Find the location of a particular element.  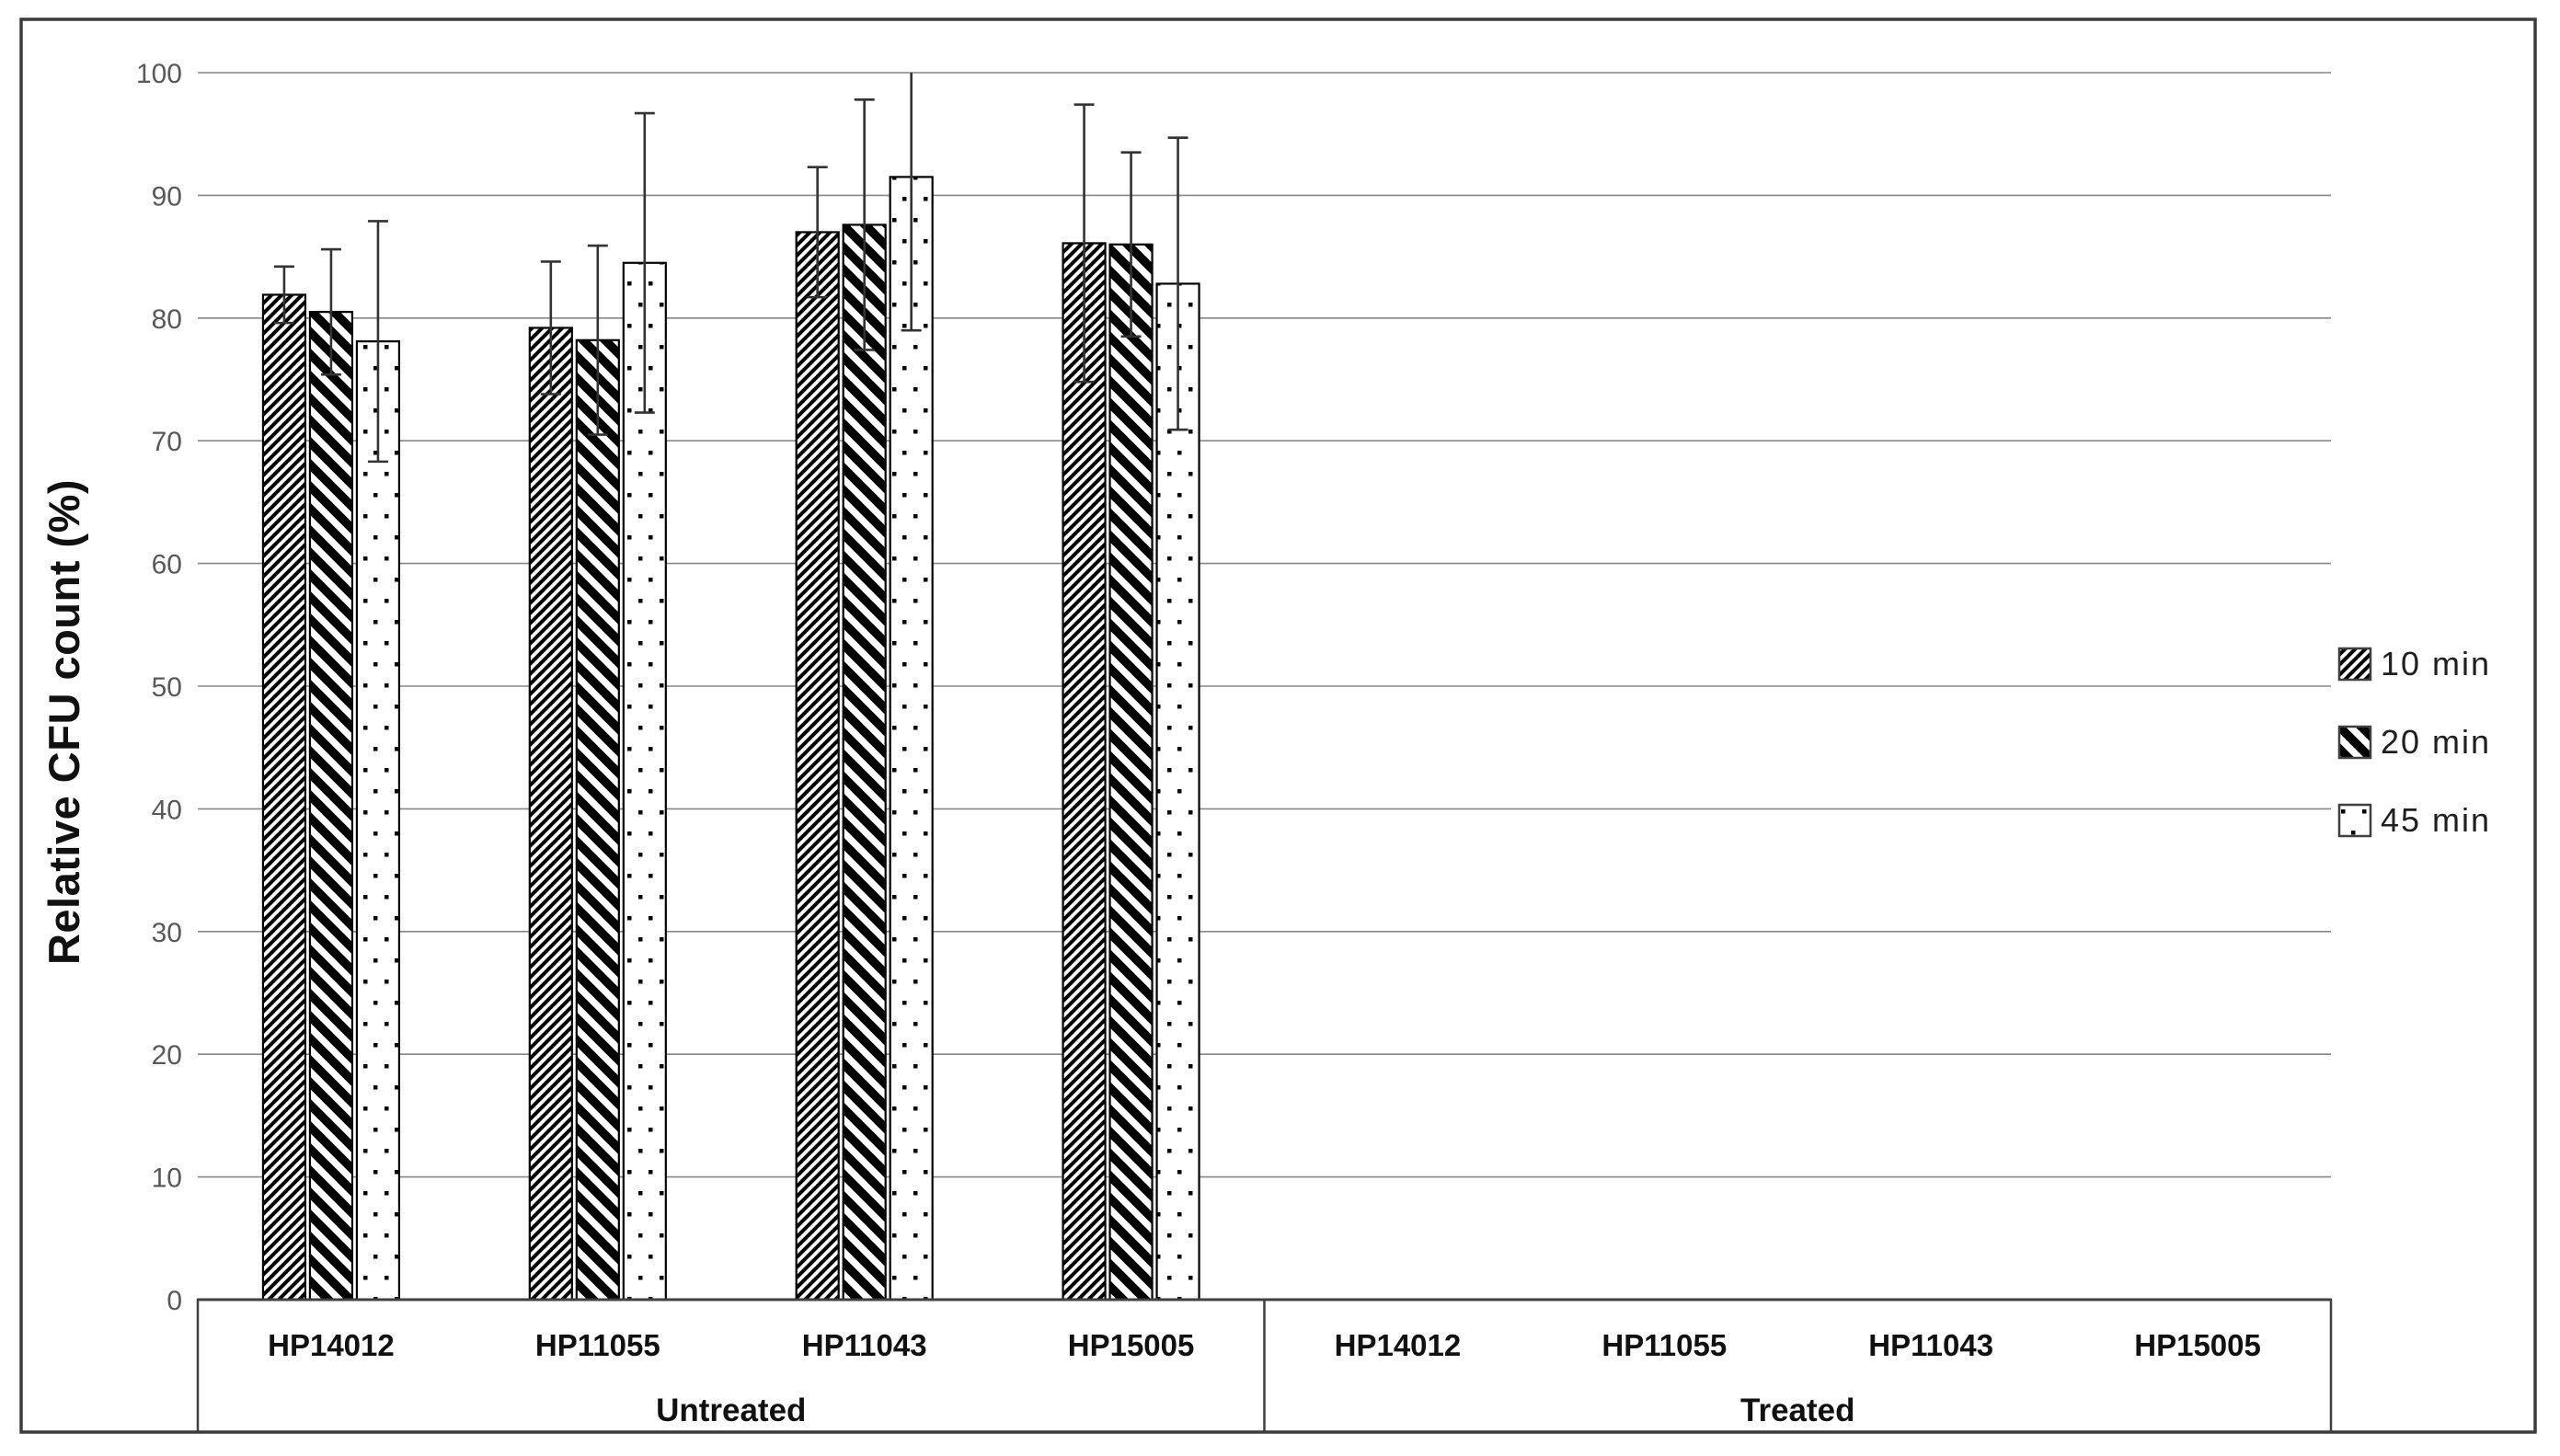

legend-label-20min: 20 min is located at coordinates (2436, 742).